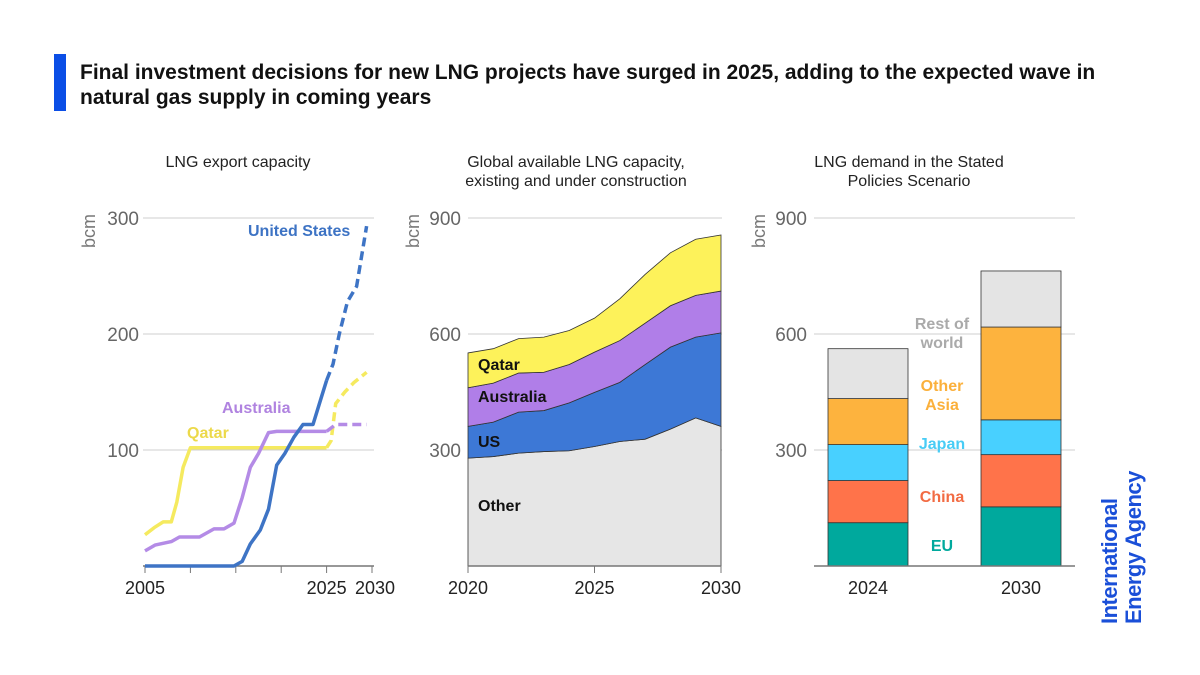 The height and width of the screenshot is (675, 1200). Describe the element at coordinates (123, 451) in the screenshot. I see `y-tick-label: 100` at that location.